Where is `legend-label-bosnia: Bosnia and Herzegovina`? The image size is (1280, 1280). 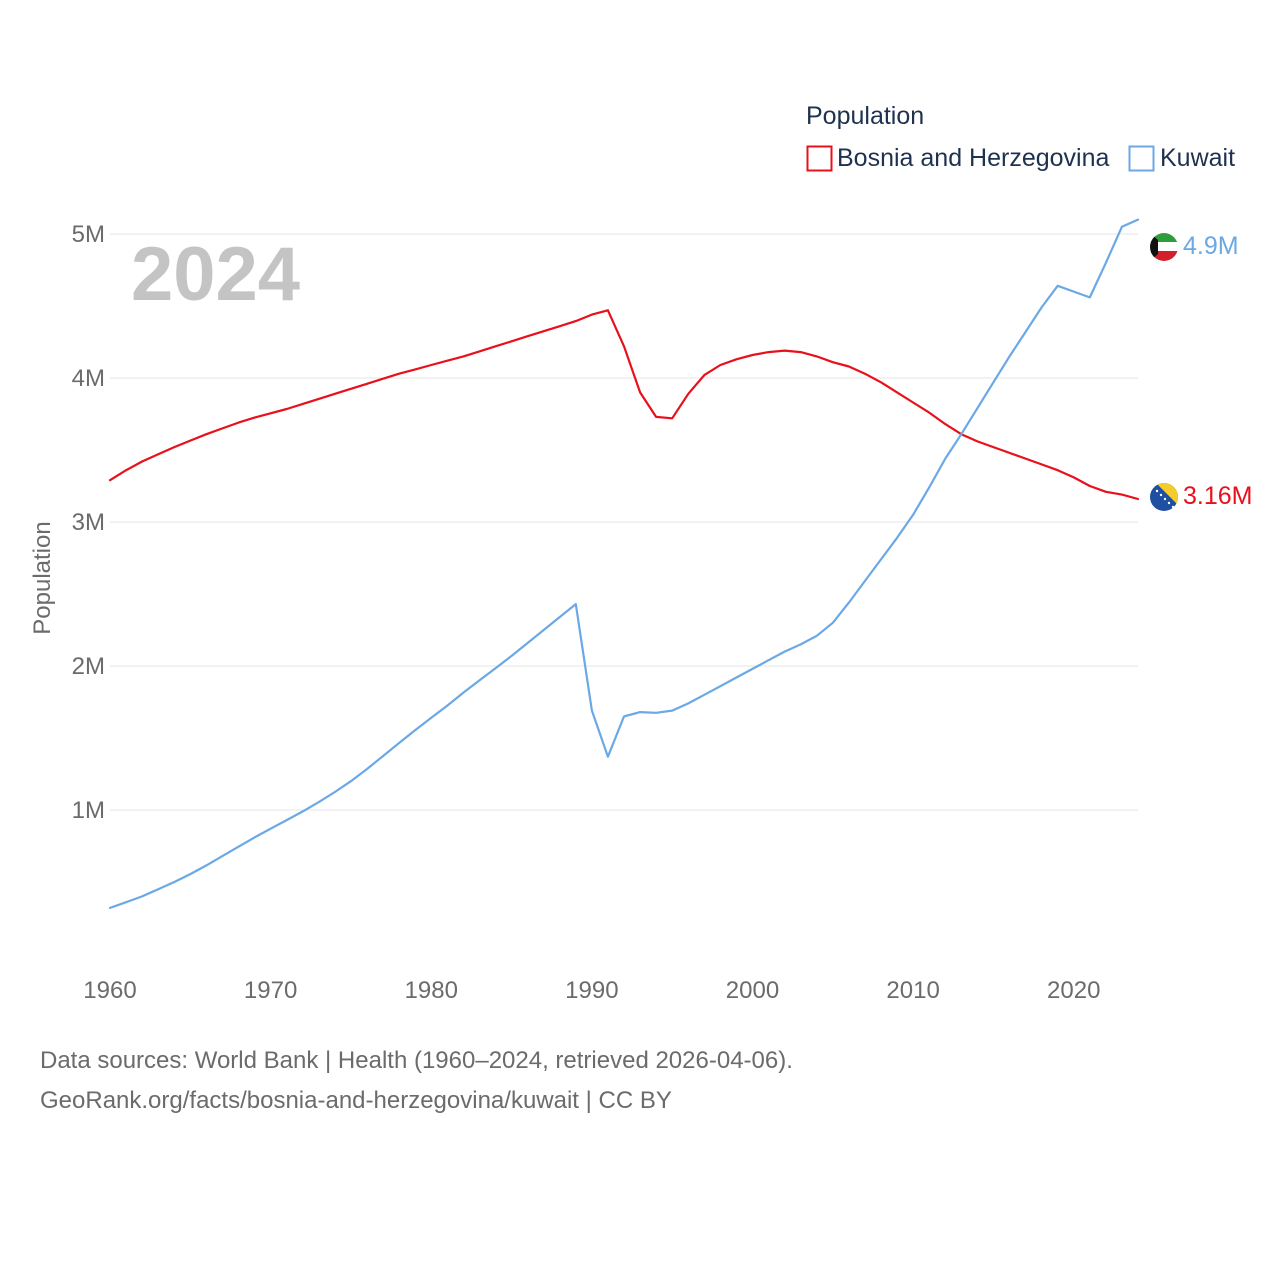 legend-label-bosnia: Bosnia and Herzegovina is located at coordinates (973, 158).